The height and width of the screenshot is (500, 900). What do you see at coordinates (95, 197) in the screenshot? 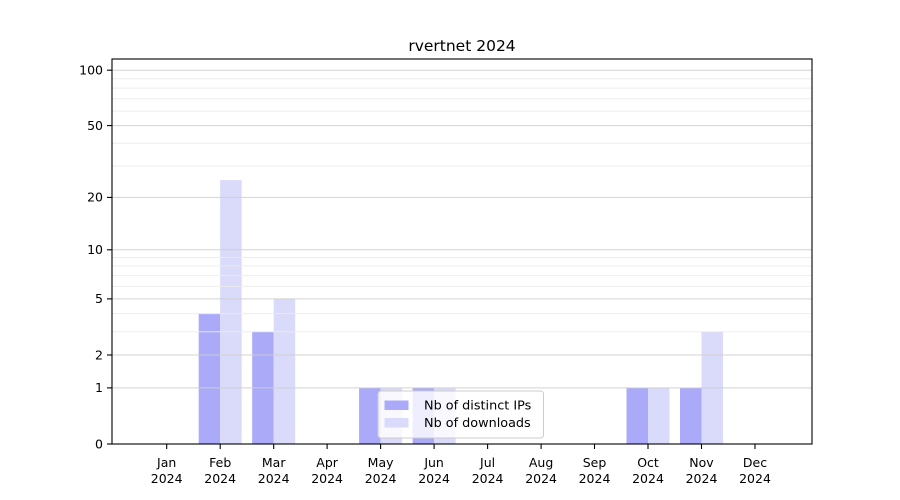
I see `y-tick-label-20: 20` at bounding box center [95, 197].